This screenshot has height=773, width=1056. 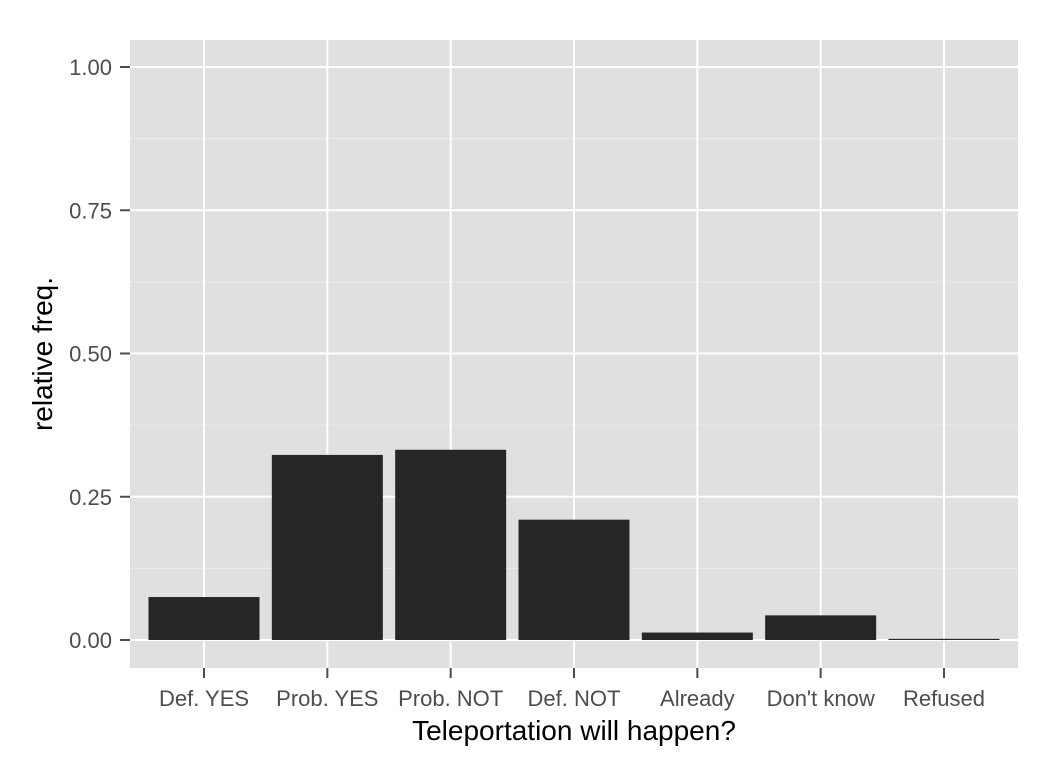 I want to click on y-axis-title: relative freq., so click(x=42, y=354).